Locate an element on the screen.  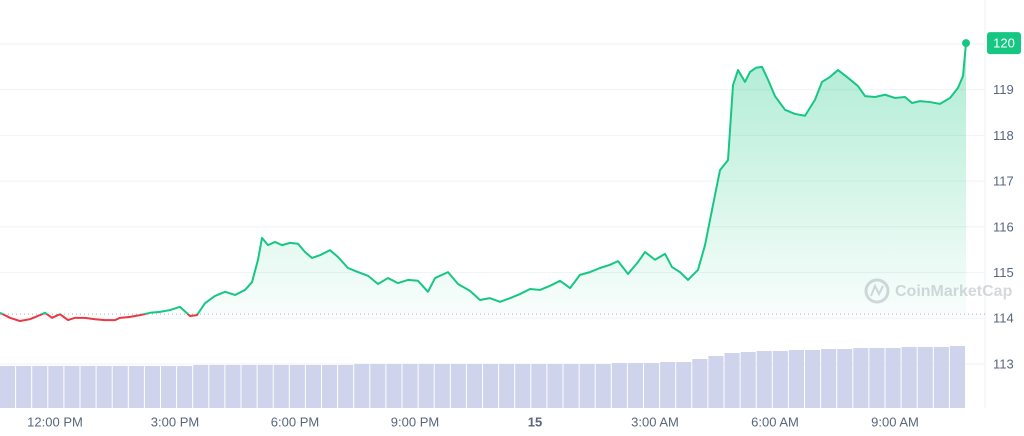
y-tick-label: 115 is located at coordinates (1003, 272).